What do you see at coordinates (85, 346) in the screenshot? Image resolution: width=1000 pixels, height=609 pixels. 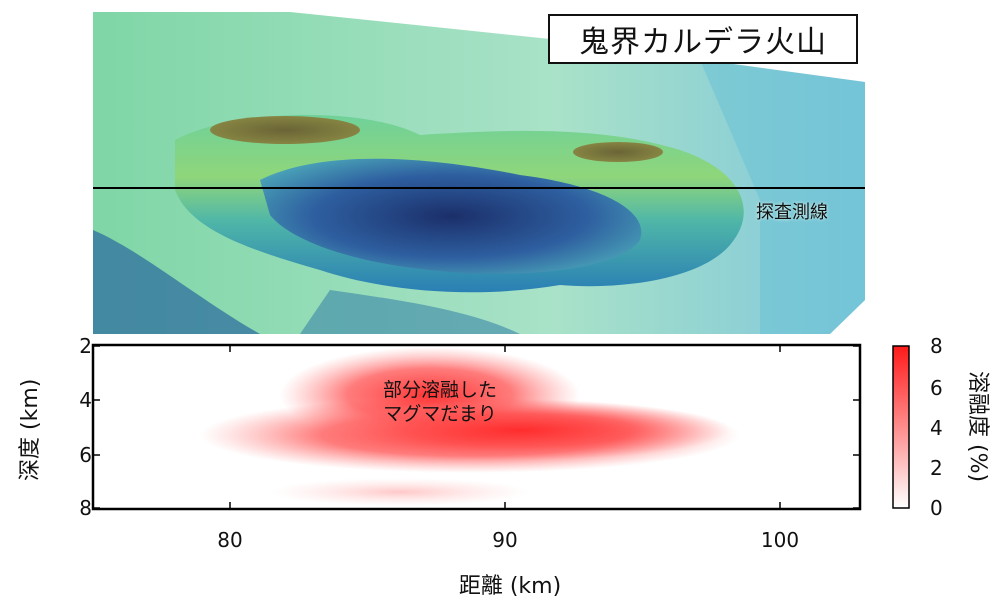 I see `y-tick-label: 2` at bounding box center [85, 346].